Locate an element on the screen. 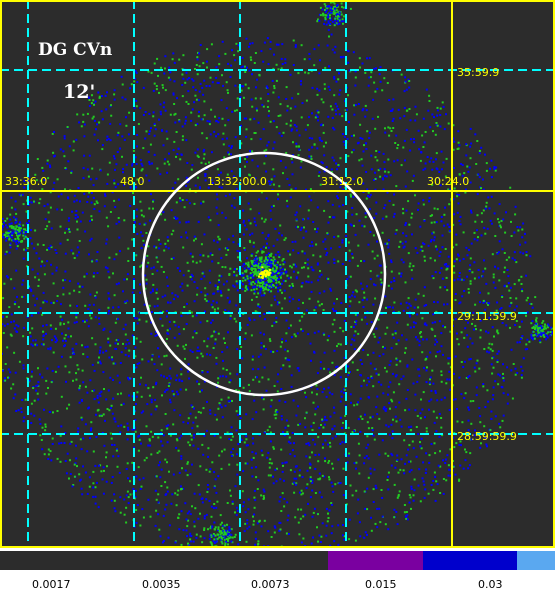 This screenshot has width=555, height=595. scale-label: 12' is located at coordinates (79, 92).